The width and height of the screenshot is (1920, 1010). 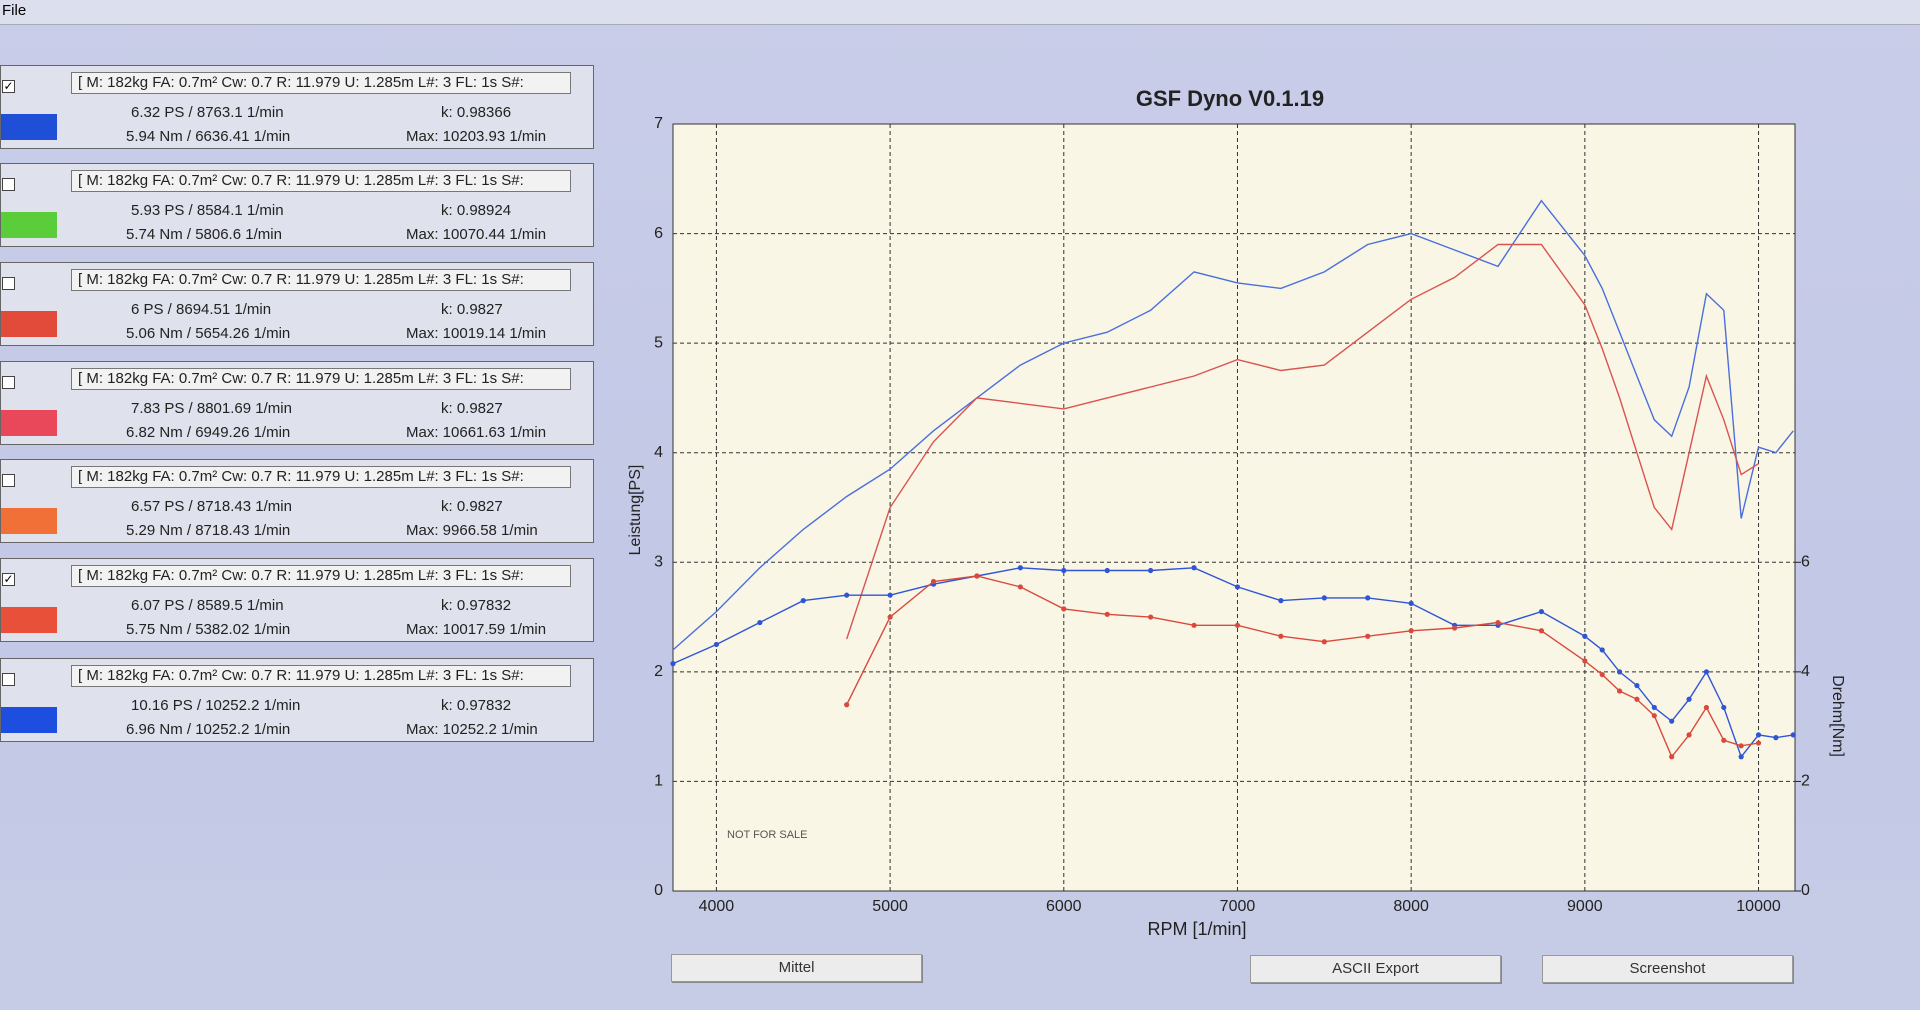 I want to click on run-k: k: 0.97832, so click(x=476, y=705).